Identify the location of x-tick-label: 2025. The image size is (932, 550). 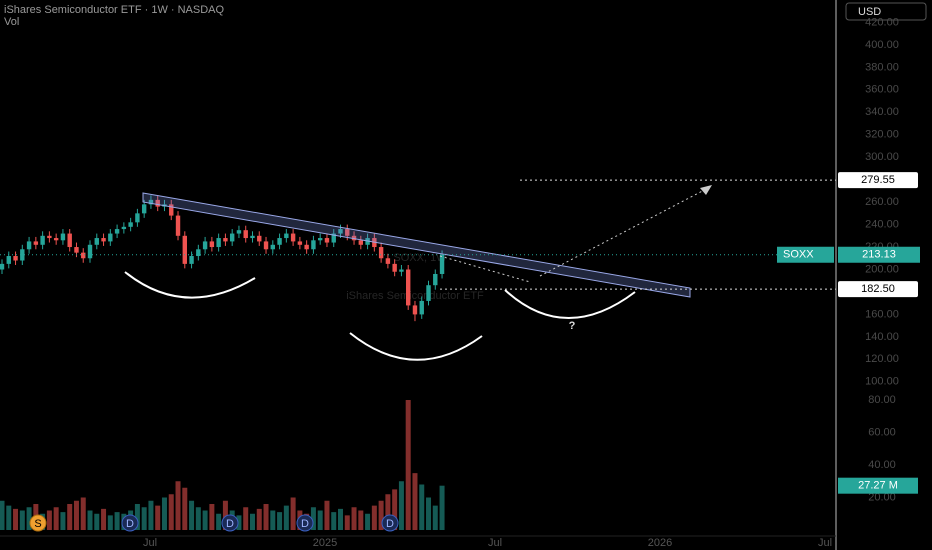
(325, 543).